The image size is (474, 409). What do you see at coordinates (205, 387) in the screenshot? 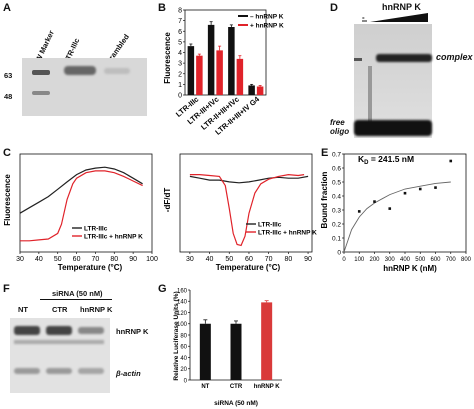
I see `chart-g-category-label: NT` at bounding box center [205, 387].